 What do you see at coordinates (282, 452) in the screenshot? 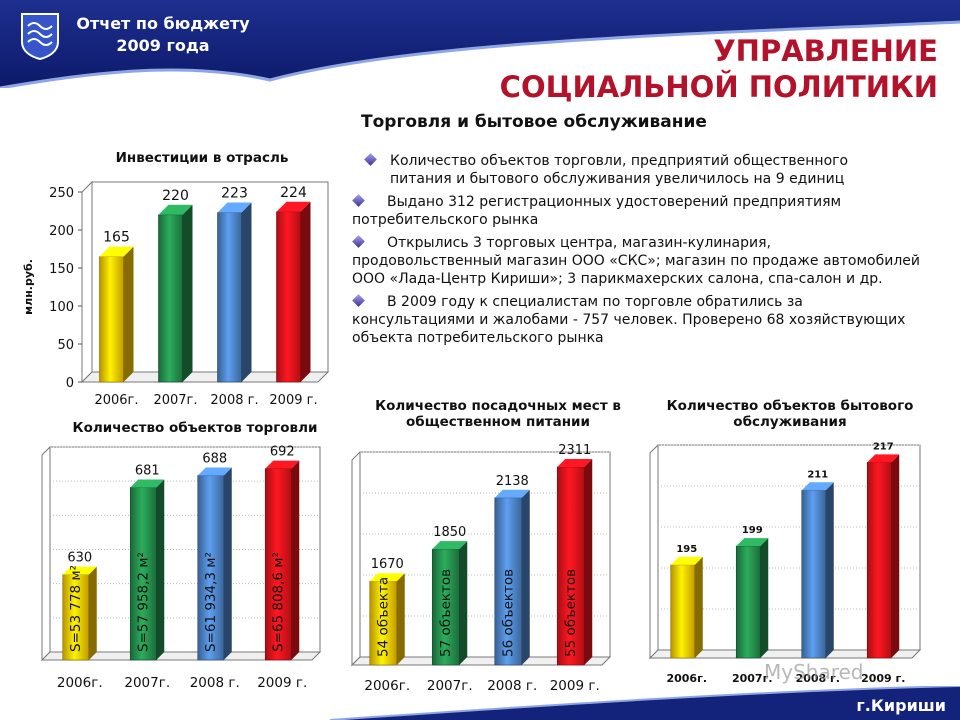
I see `bar-value-label: 692` at bounding box center [282, 452].